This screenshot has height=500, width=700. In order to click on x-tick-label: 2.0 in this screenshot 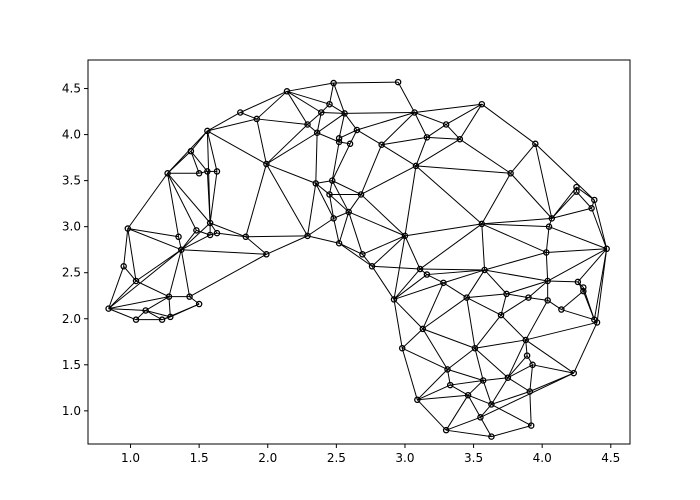, I will do `click(267, 458)`.